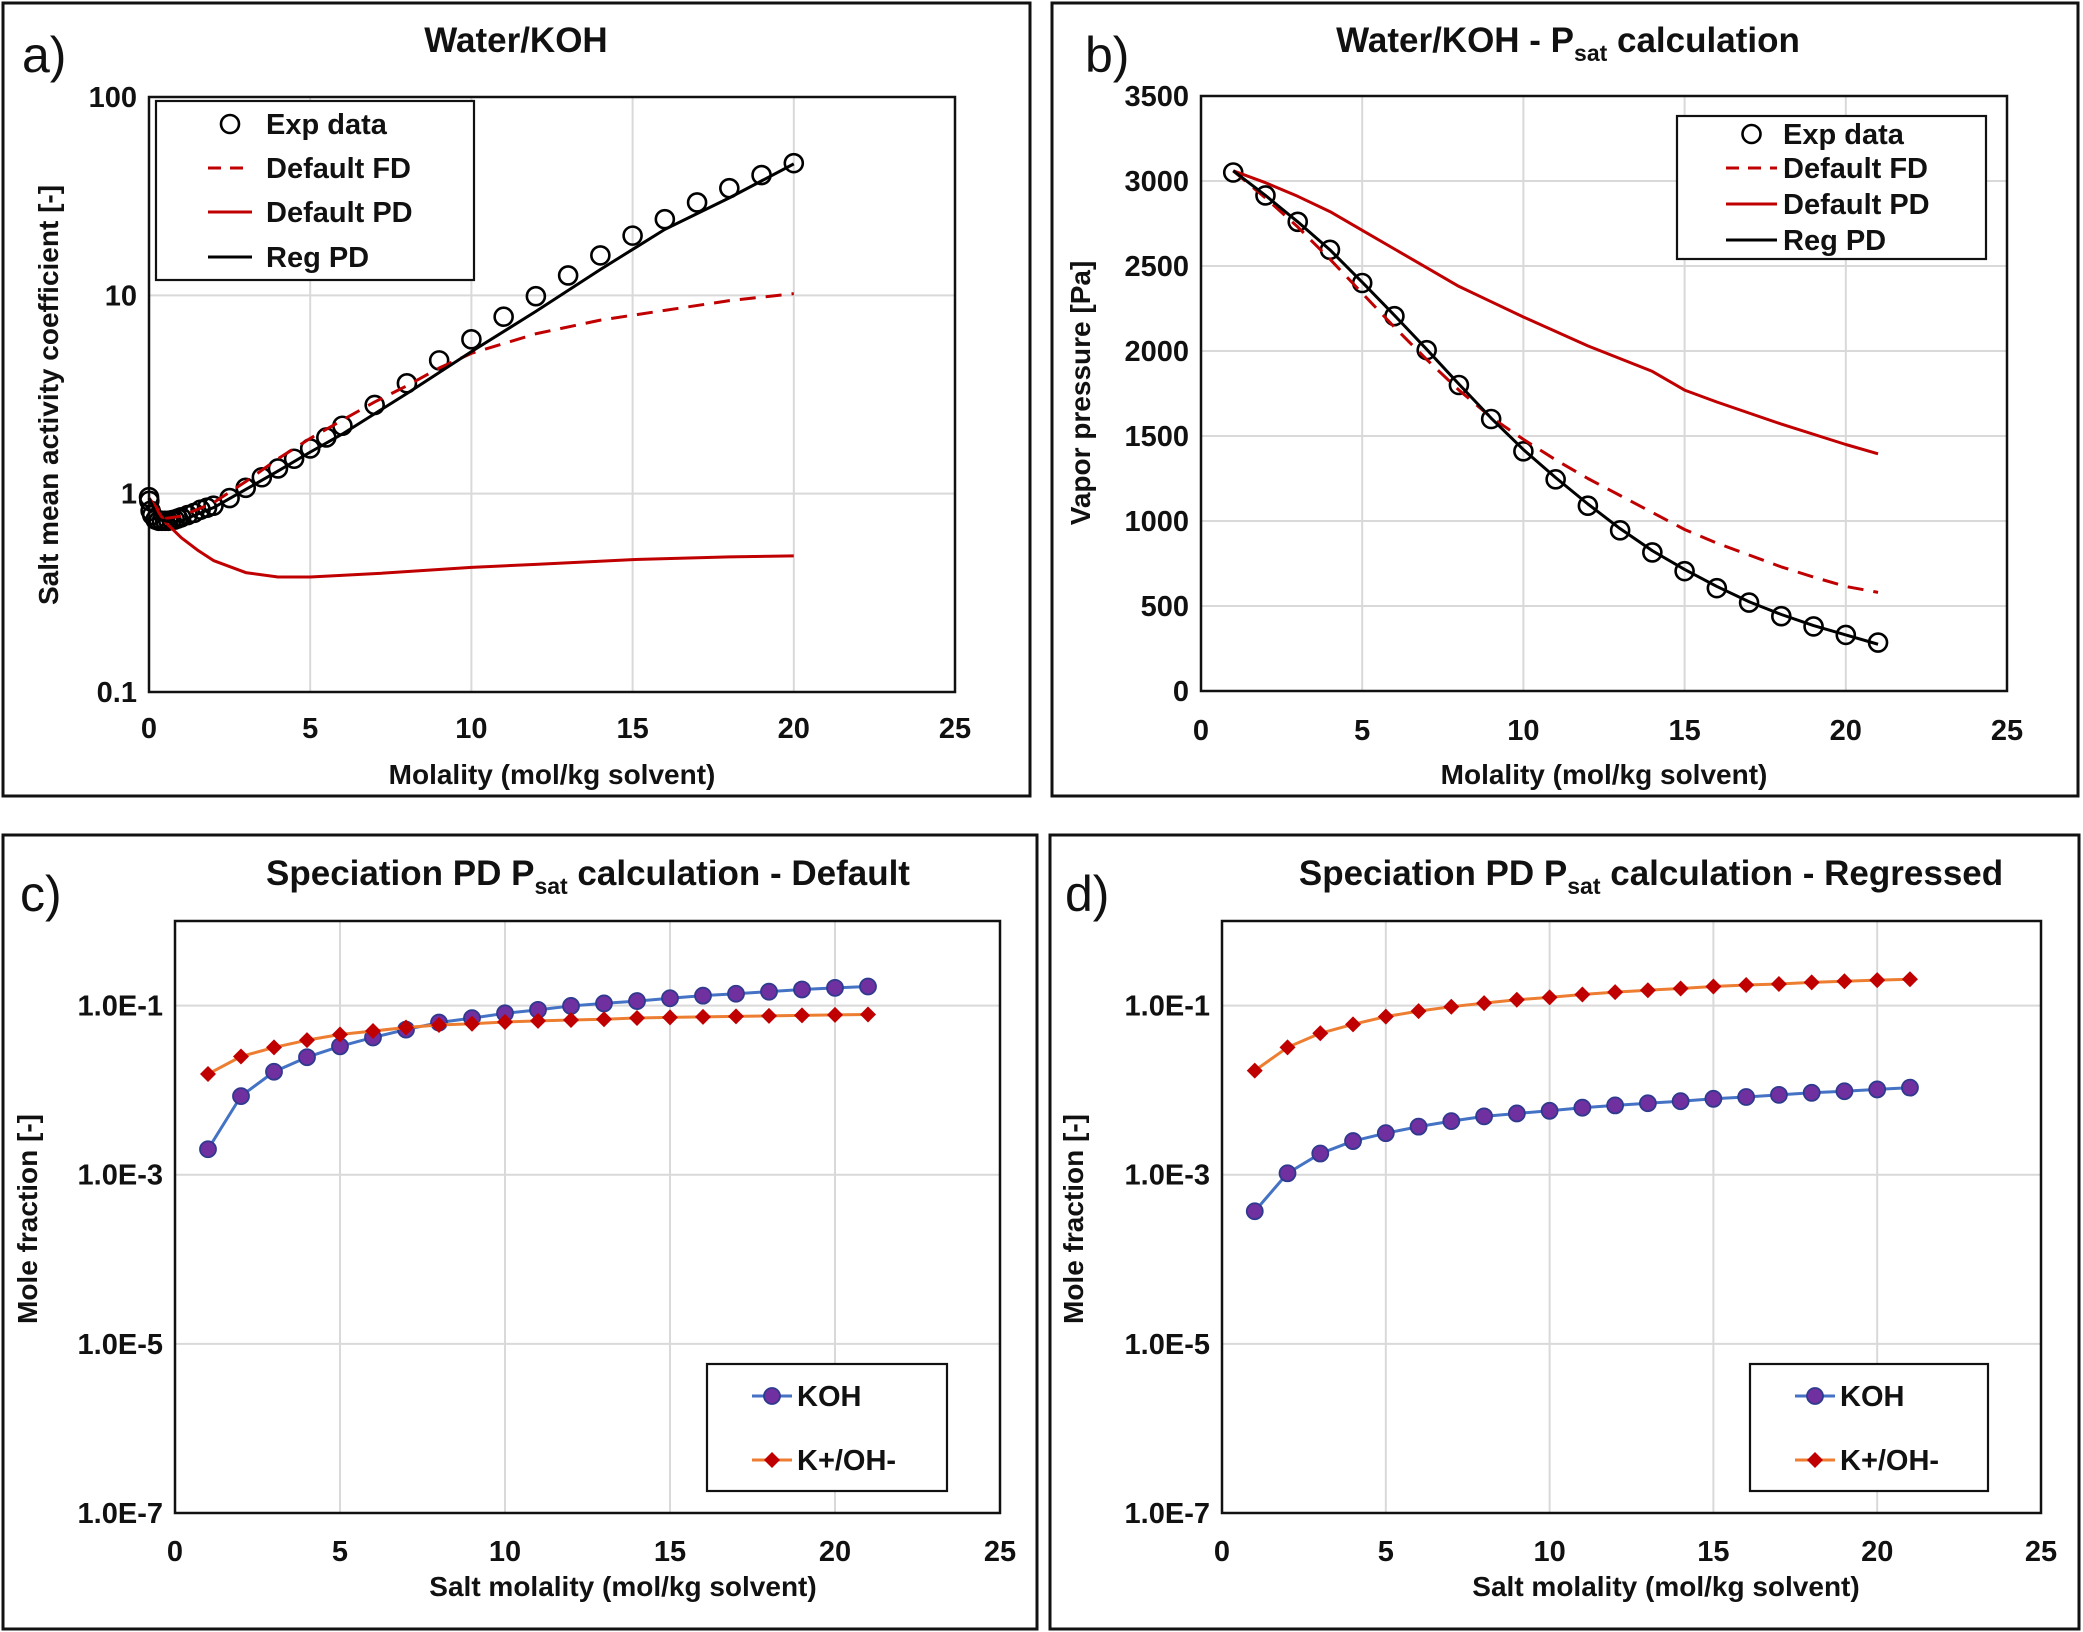 The height and width of the screenshot is (1632, 2083). I want to click on legend-label: Default FD, so click(1855, 169).